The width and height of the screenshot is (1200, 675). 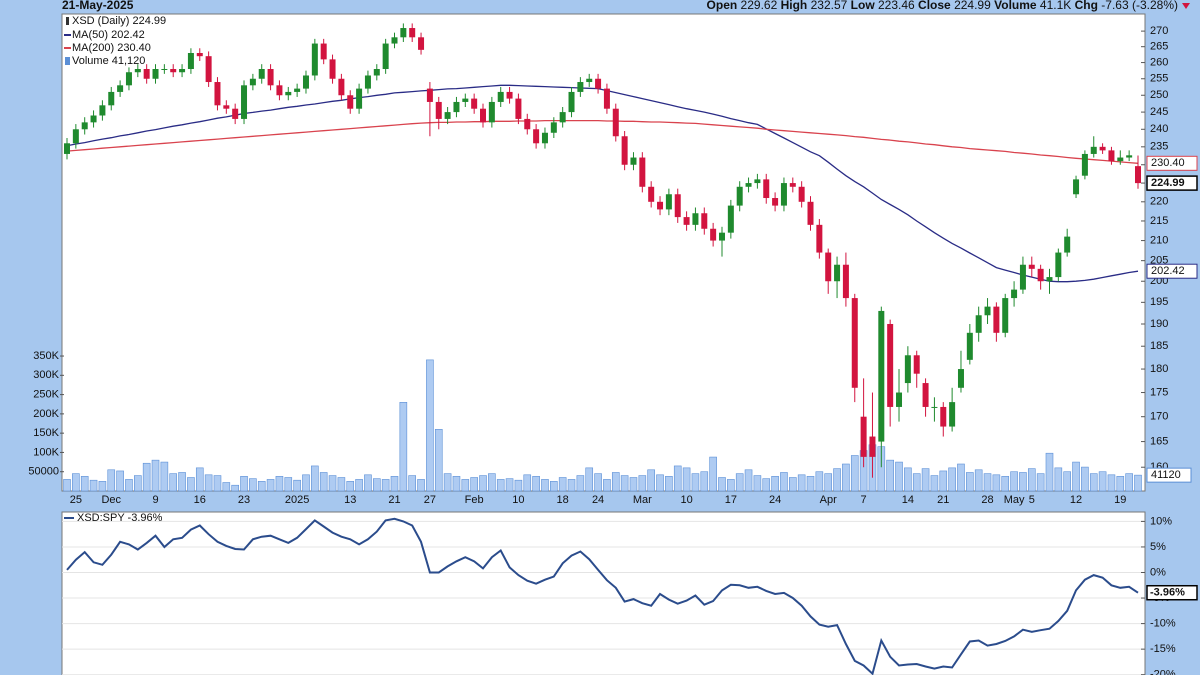 I want to click on y-tick-label: 215, so click(x=1159, y=221).